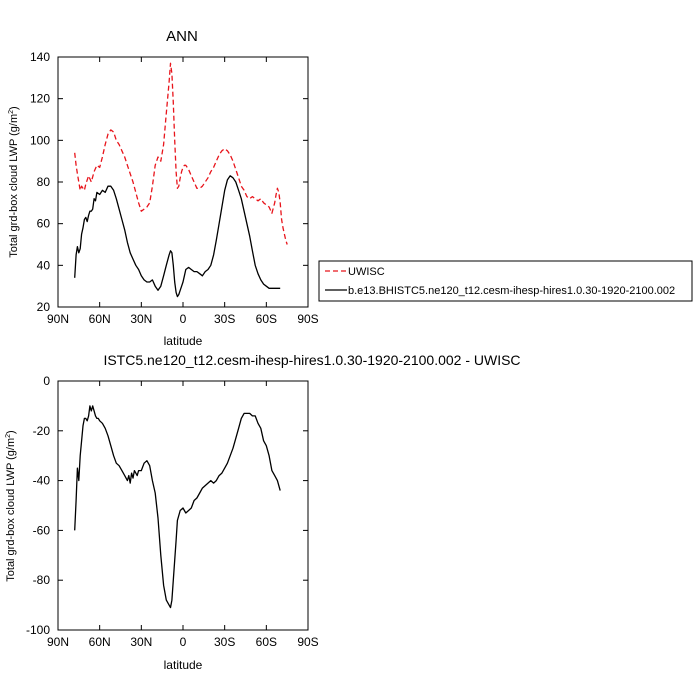 This screenshot has width=700, height=700. Describe the element at coordinates (58, 319) in the screenshot. I see `top-xtick-label: 90N` at that location.